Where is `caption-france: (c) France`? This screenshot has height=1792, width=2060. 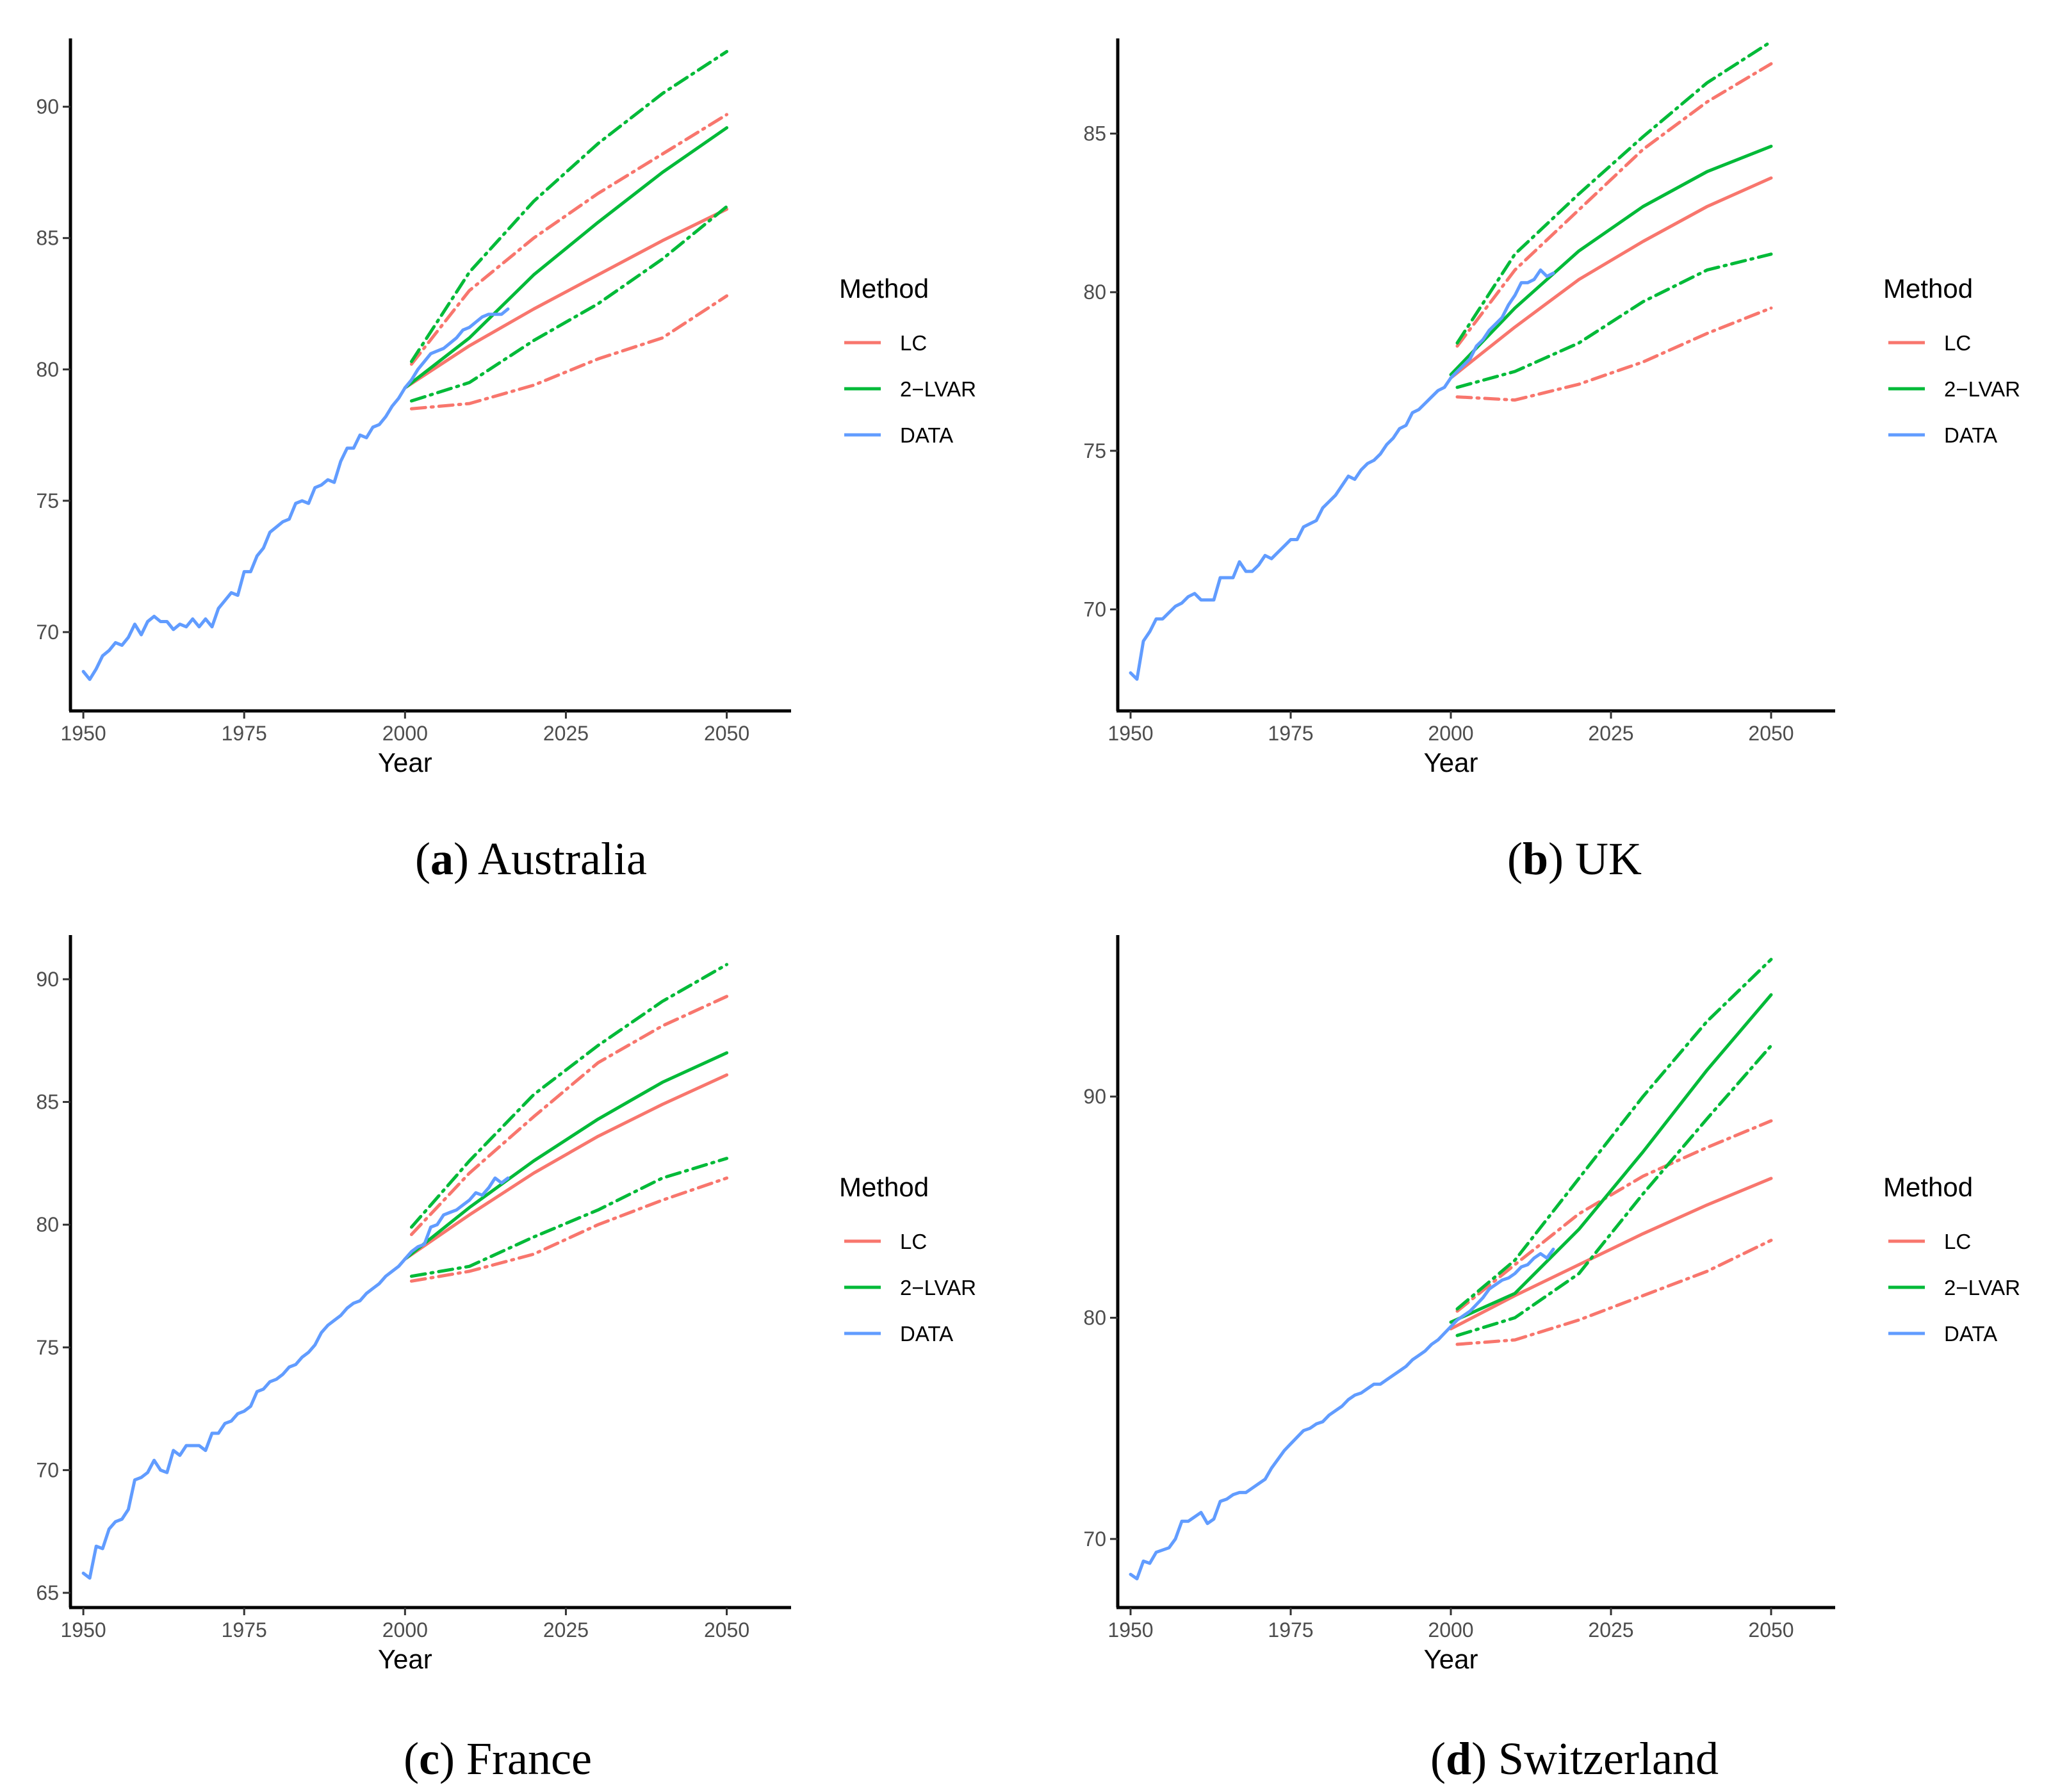
caption-france: (c) France is located at coordinates (498, 1759).